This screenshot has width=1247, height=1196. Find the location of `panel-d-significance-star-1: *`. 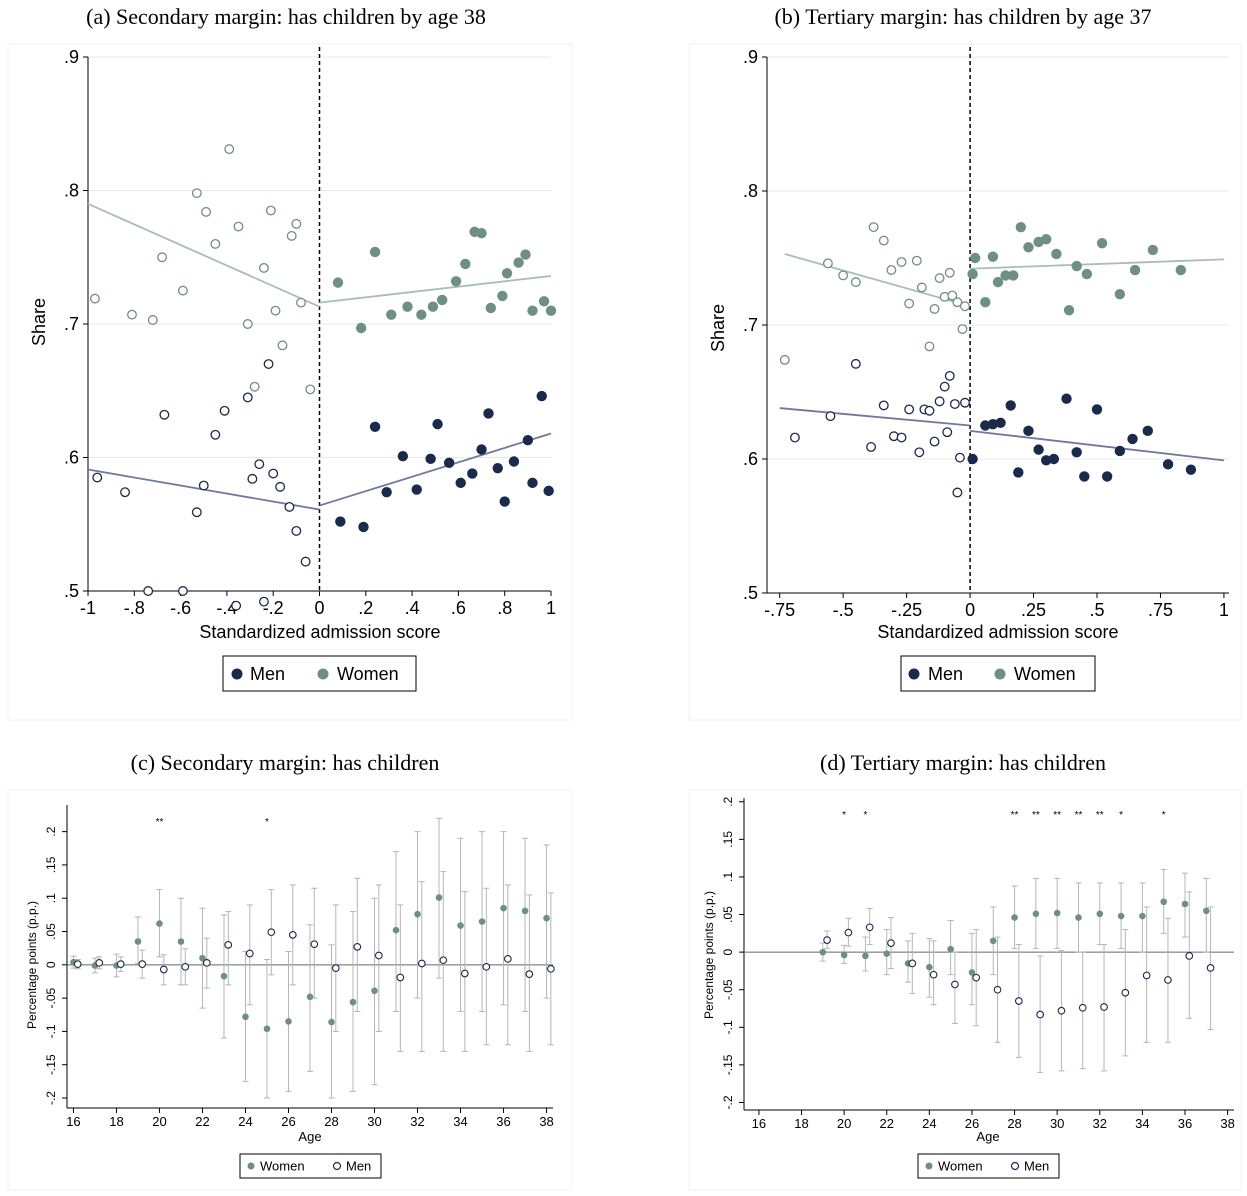

panel-d-significance-star-1: * is located at coordinates (865, 815).